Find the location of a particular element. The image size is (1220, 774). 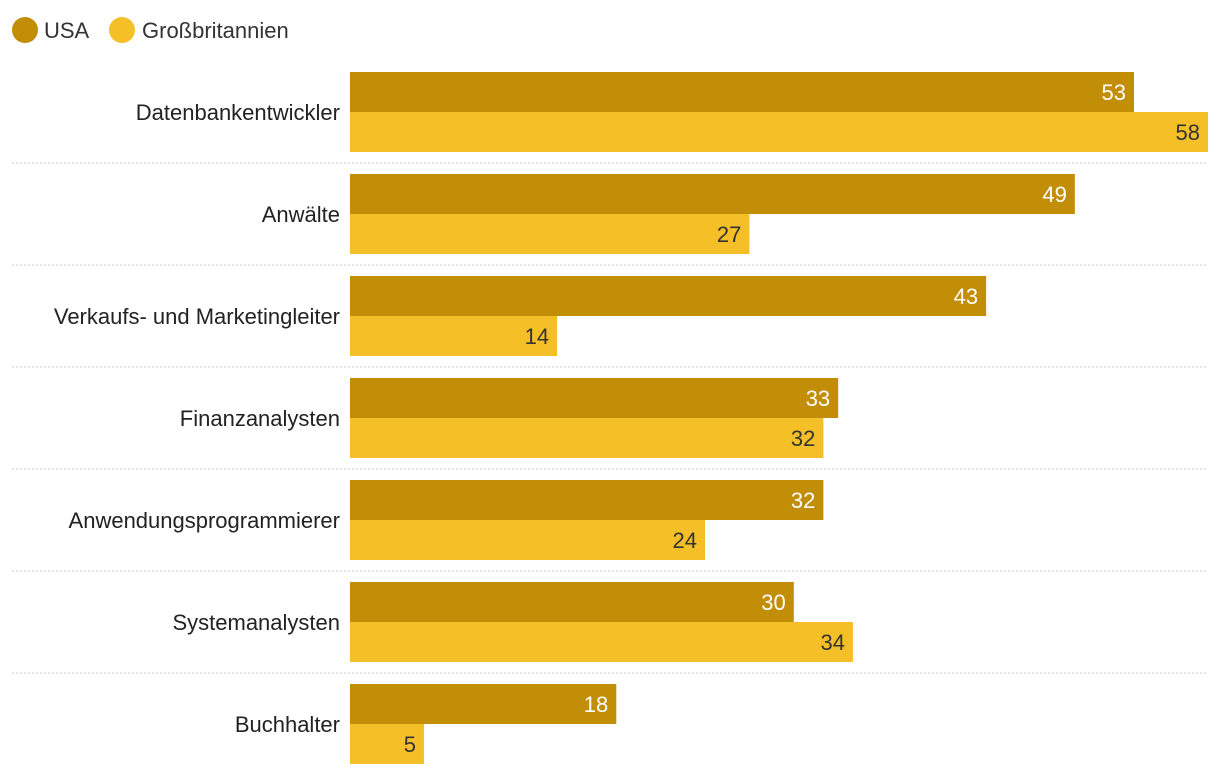

legend-item-usa: USA is located at coordinates (51, 30).